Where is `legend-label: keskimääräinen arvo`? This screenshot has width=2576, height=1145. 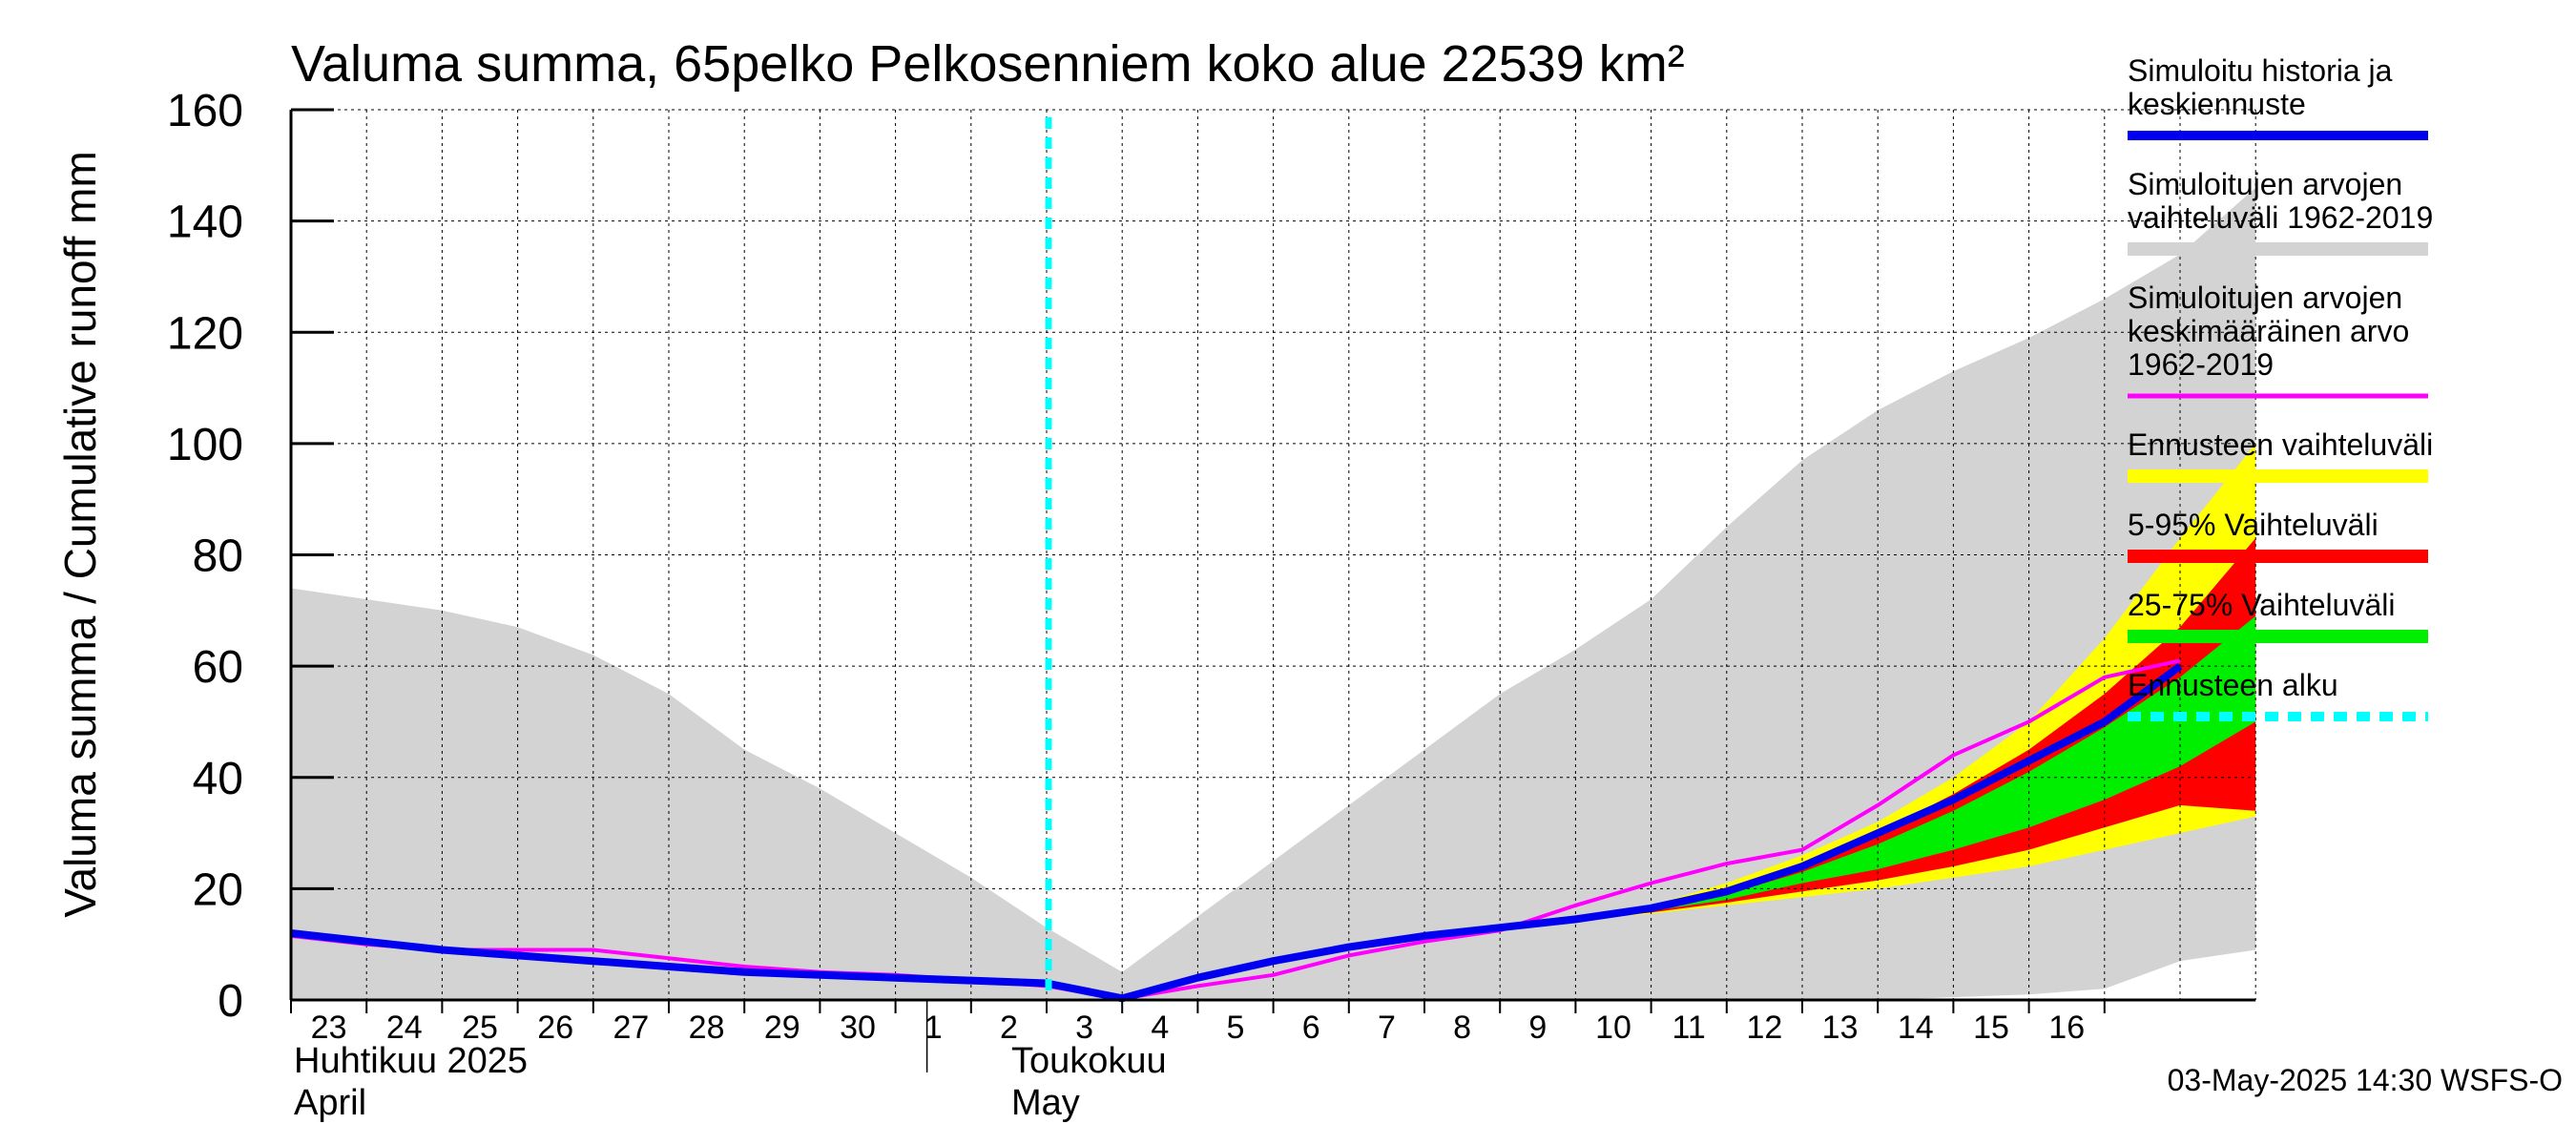 legend-label: keskimääräinen arvo is located at coordinates (2268, 331).